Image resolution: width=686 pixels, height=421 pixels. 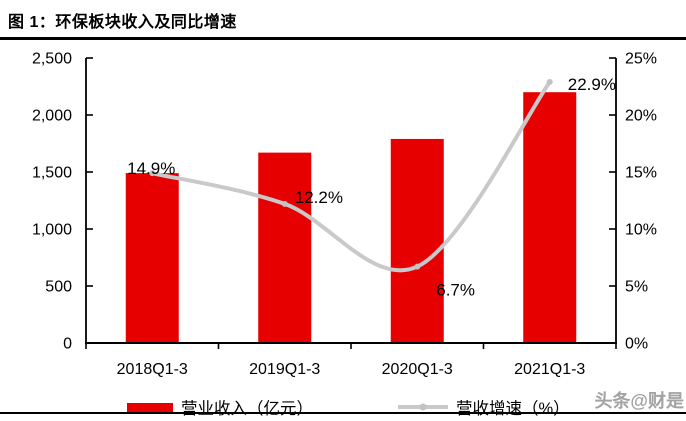 What do you see at coordinates (152, 369) in the screenshot?
I see `x-axis-category-label: 2018Q1-3` at bounding box center [152, 369].